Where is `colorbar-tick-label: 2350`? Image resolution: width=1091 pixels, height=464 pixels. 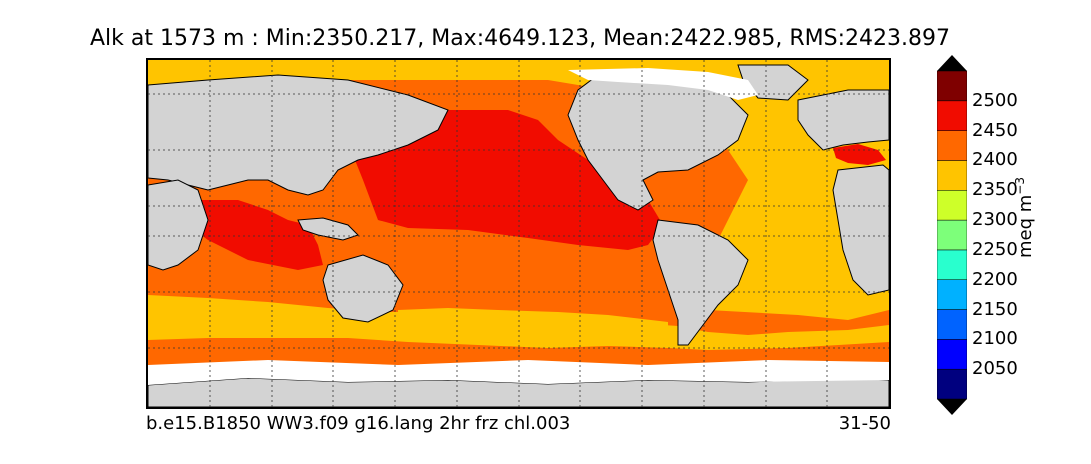 colorbar-tick-label: 2350 is located at coordinates (995, 190).